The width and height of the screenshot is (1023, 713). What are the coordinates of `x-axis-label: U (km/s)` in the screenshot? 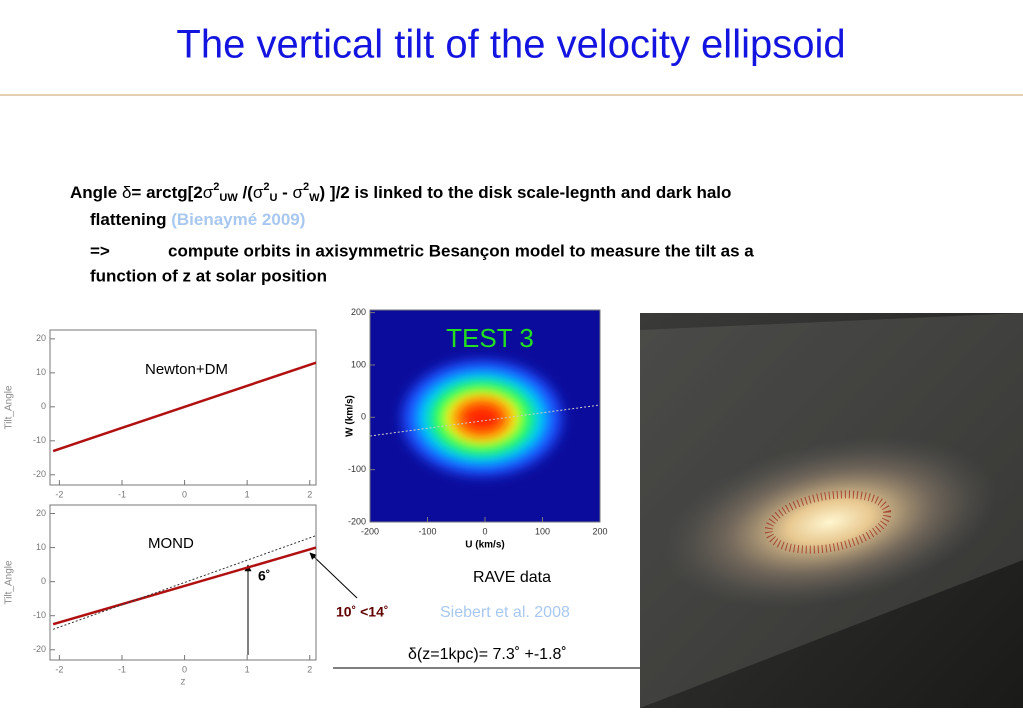 It's located at (484, 545).